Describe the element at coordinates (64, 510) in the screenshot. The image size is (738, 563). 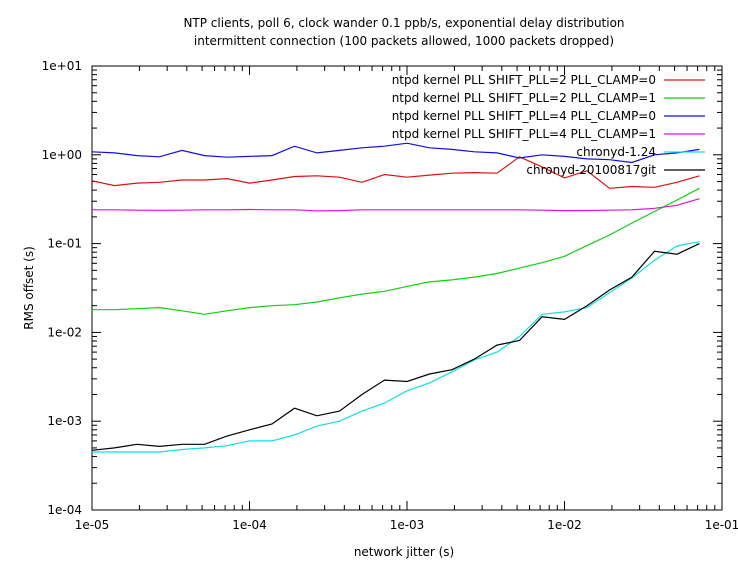
I see `y-tick-label: 1e-04` at that location.